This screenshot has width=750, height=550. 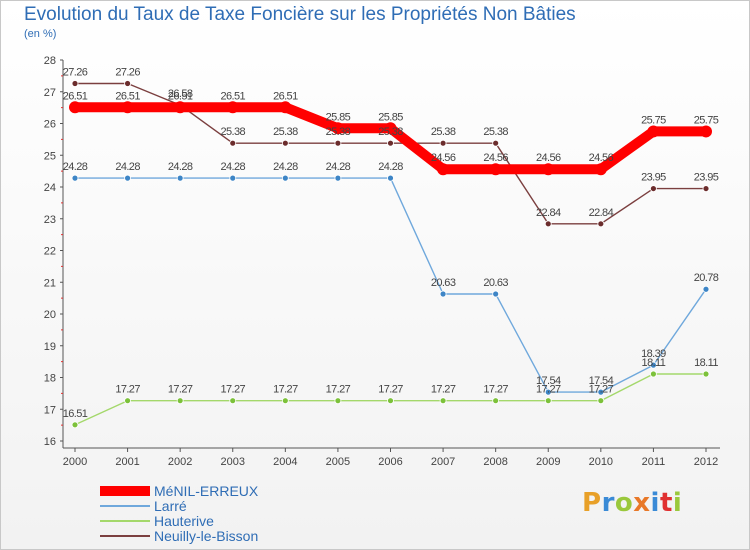 I want to click on logo-letter: x, so click(x=642, y=503).